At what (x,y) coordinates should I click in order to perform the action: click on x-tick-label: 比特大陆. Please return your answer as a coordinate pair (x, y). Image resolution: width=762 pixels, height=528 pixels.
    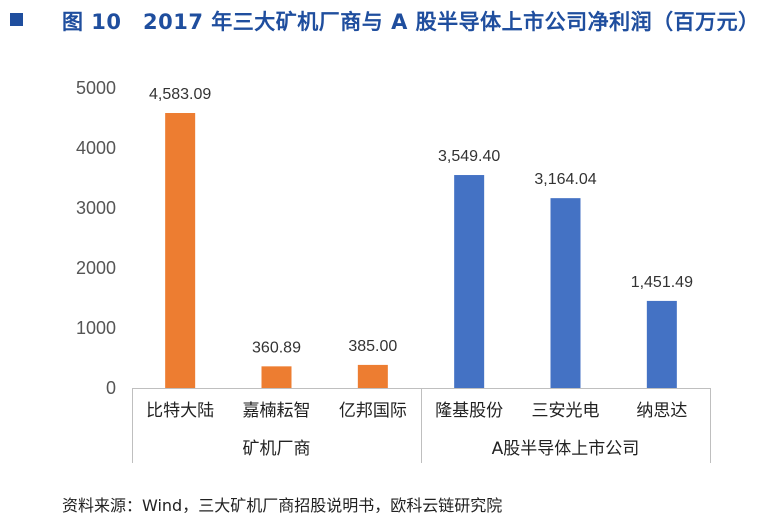
    Looking at the image, I should click on (180, 411).